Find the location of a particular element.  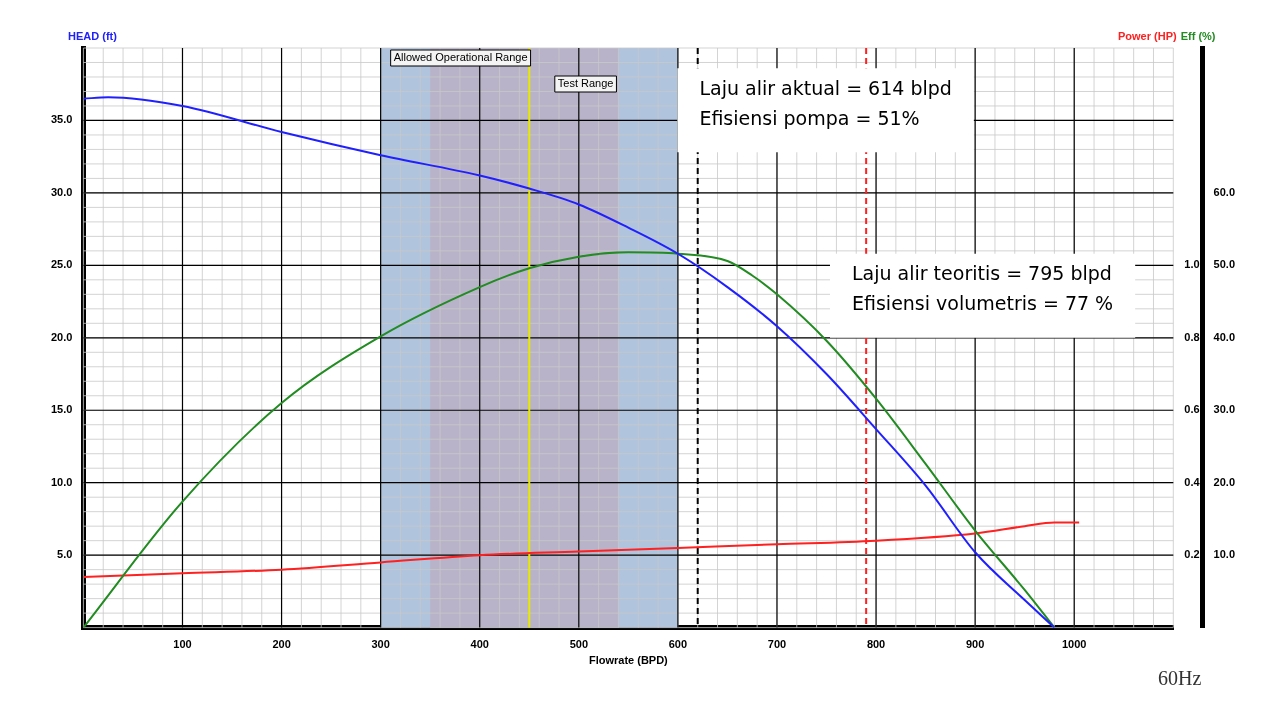

x-tick-label: 300 is located at coordinates (380, 644).